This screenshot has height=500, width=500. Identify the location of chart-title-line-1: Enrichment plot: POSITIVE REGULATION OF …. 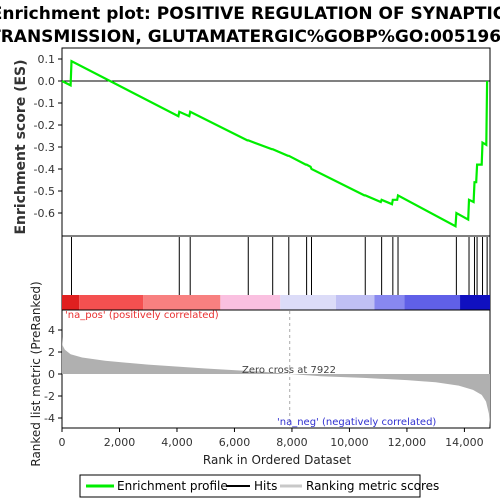
(250, 14).